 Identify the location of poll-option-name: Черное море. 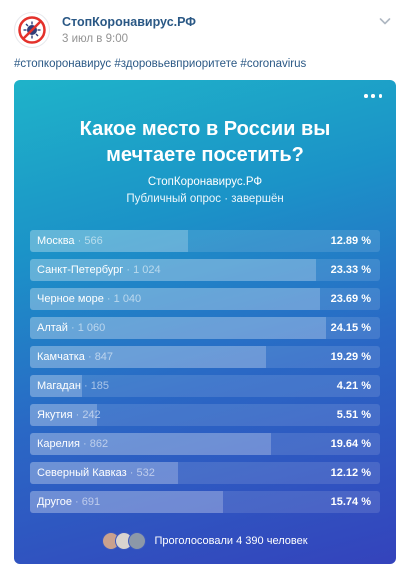
(70, 299).